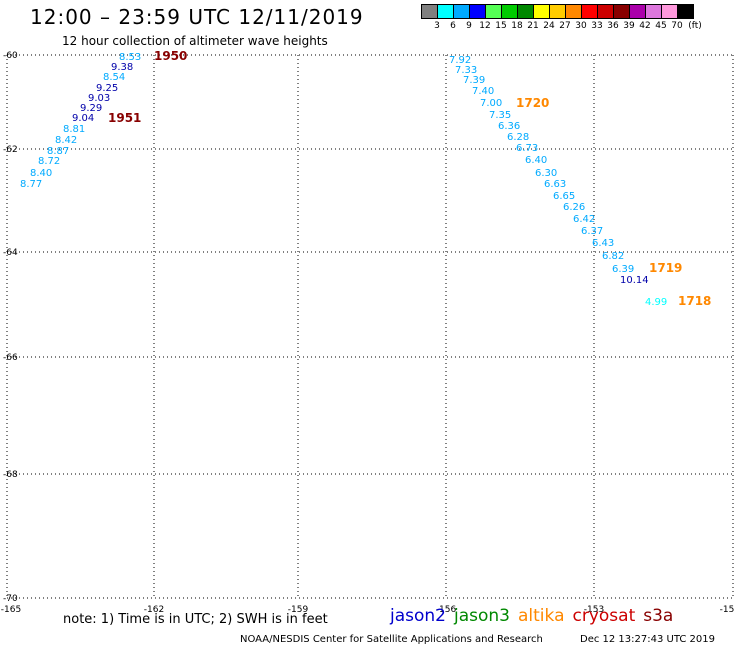 This screenshot has width=740, height=650. Describe the element at coordinates (555, 184) in the screenshot. I see `wave-height-value: 6.63` at that location.